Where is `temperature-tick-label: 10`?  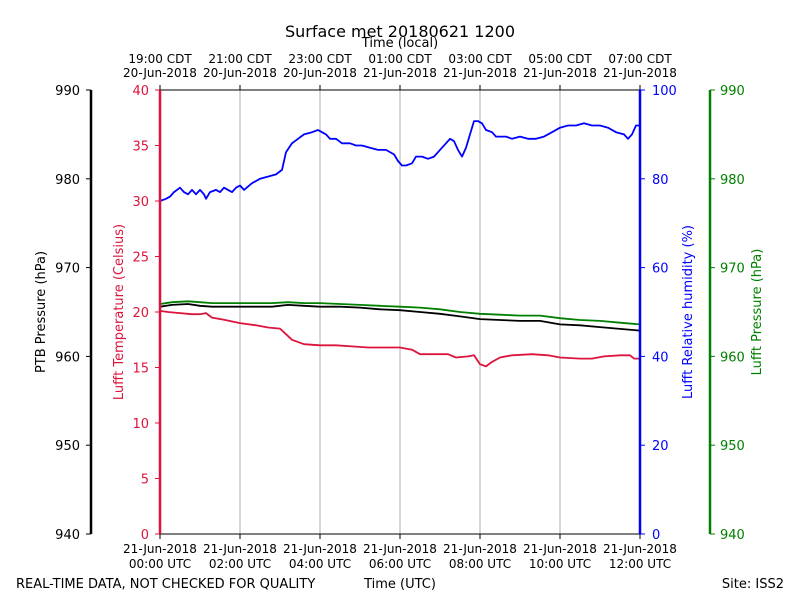 temperature-tick-label: 10 is located at coordinates (140, 424).